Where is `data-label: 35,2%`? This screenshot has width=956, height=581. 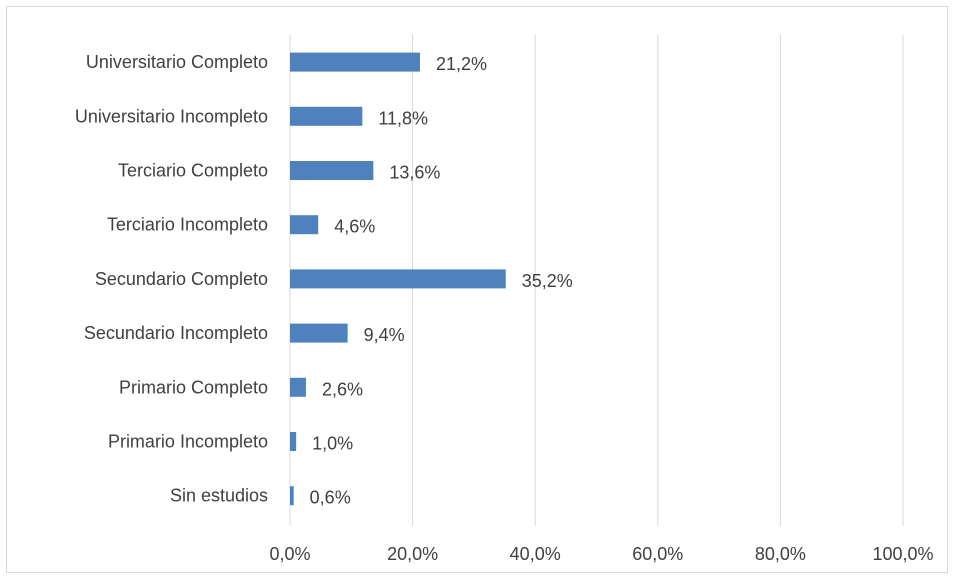
data-label: 35,2% is located at coordinates (547, 281).